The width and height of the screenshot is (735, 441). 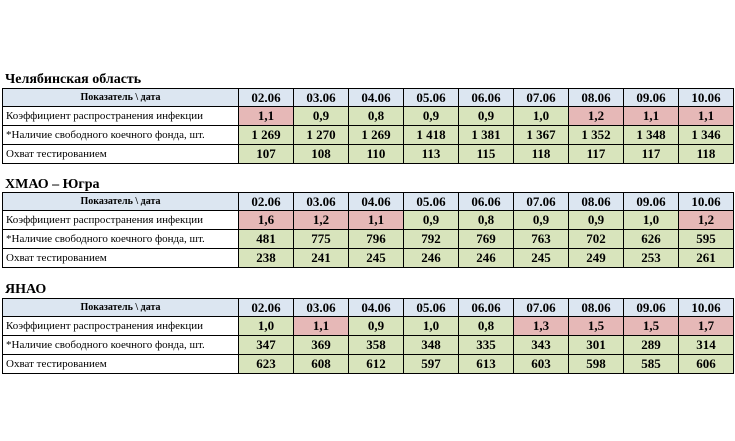 What do you see at coordinates (486, 345) in the screenshot?
I see `value-cell: 335` at bounding box center [486, 345].